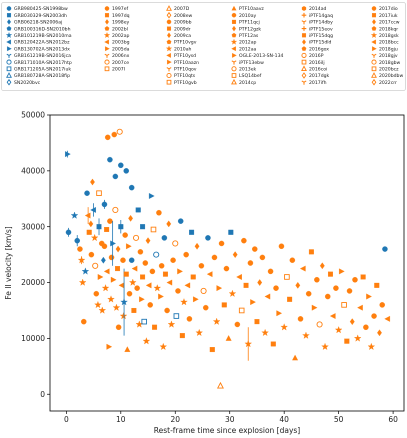  I want to click on legend-entry: PTF10qts, so click(181, 75).